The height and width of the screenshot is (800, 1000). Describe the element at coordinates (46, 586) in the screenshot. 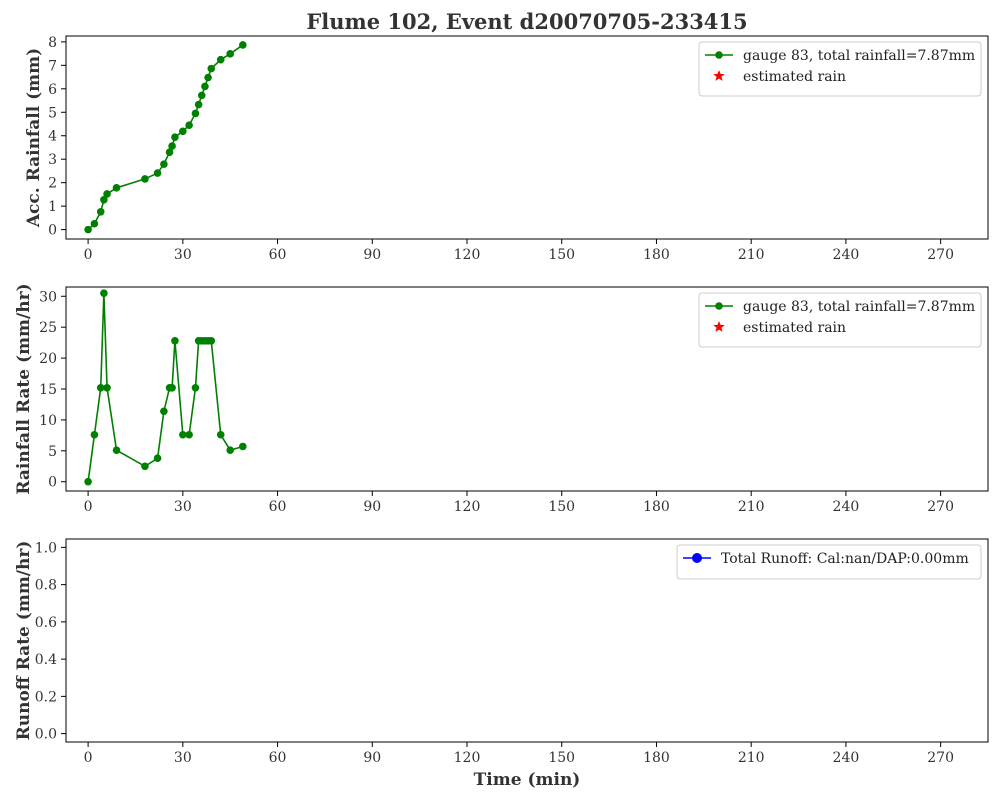

I see `y-tick-label: 0.8` at that location.